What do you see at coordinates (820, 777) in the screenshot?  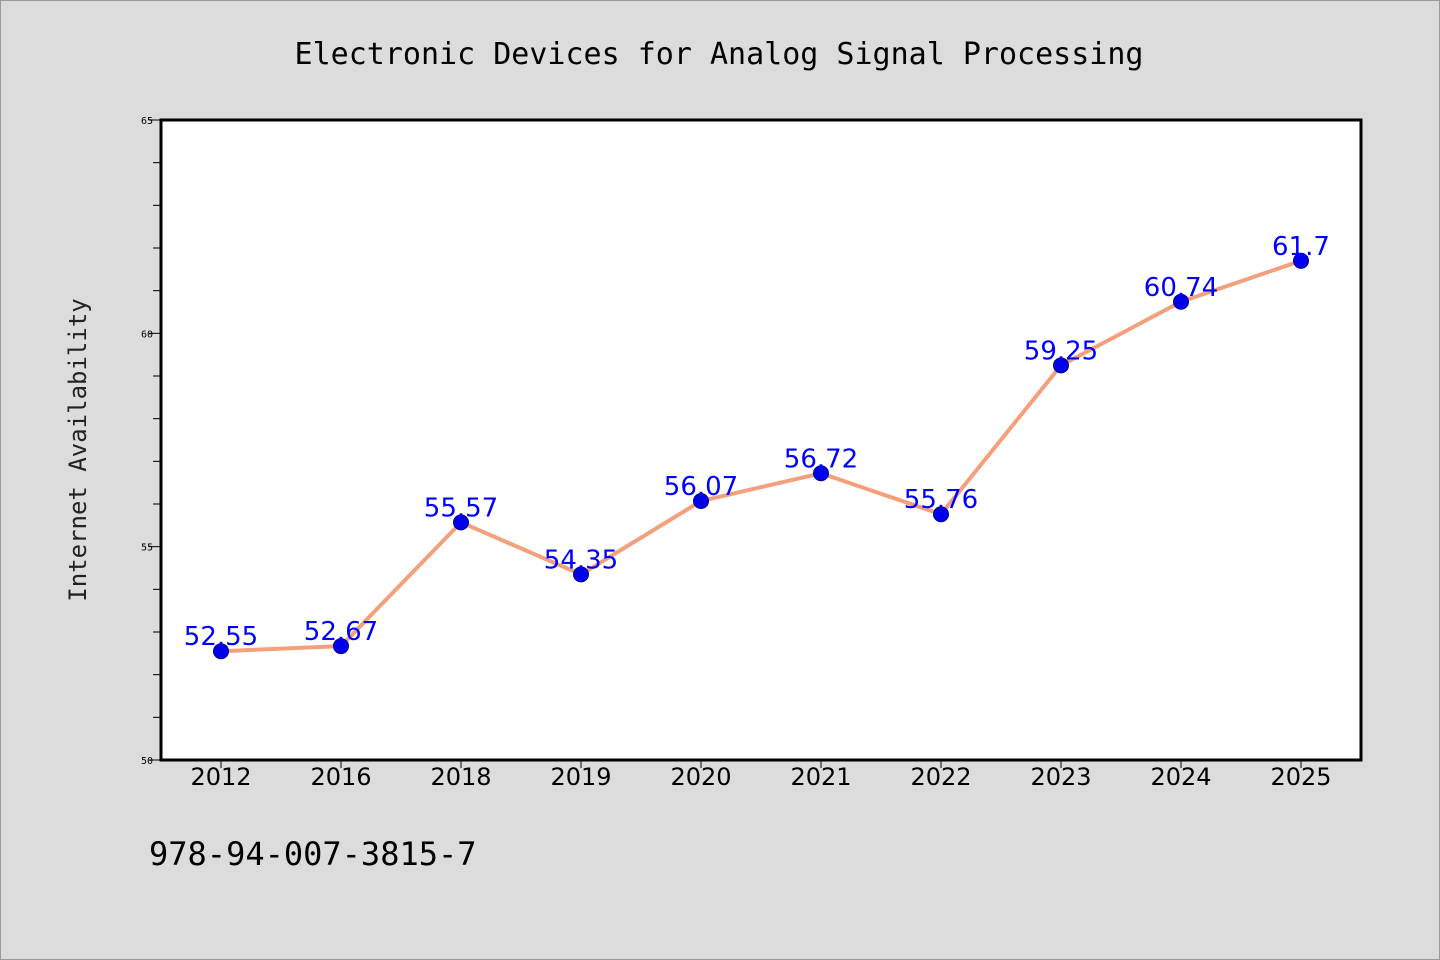 I see `x-tick-label: 2021` at bounding box center [820, 777].